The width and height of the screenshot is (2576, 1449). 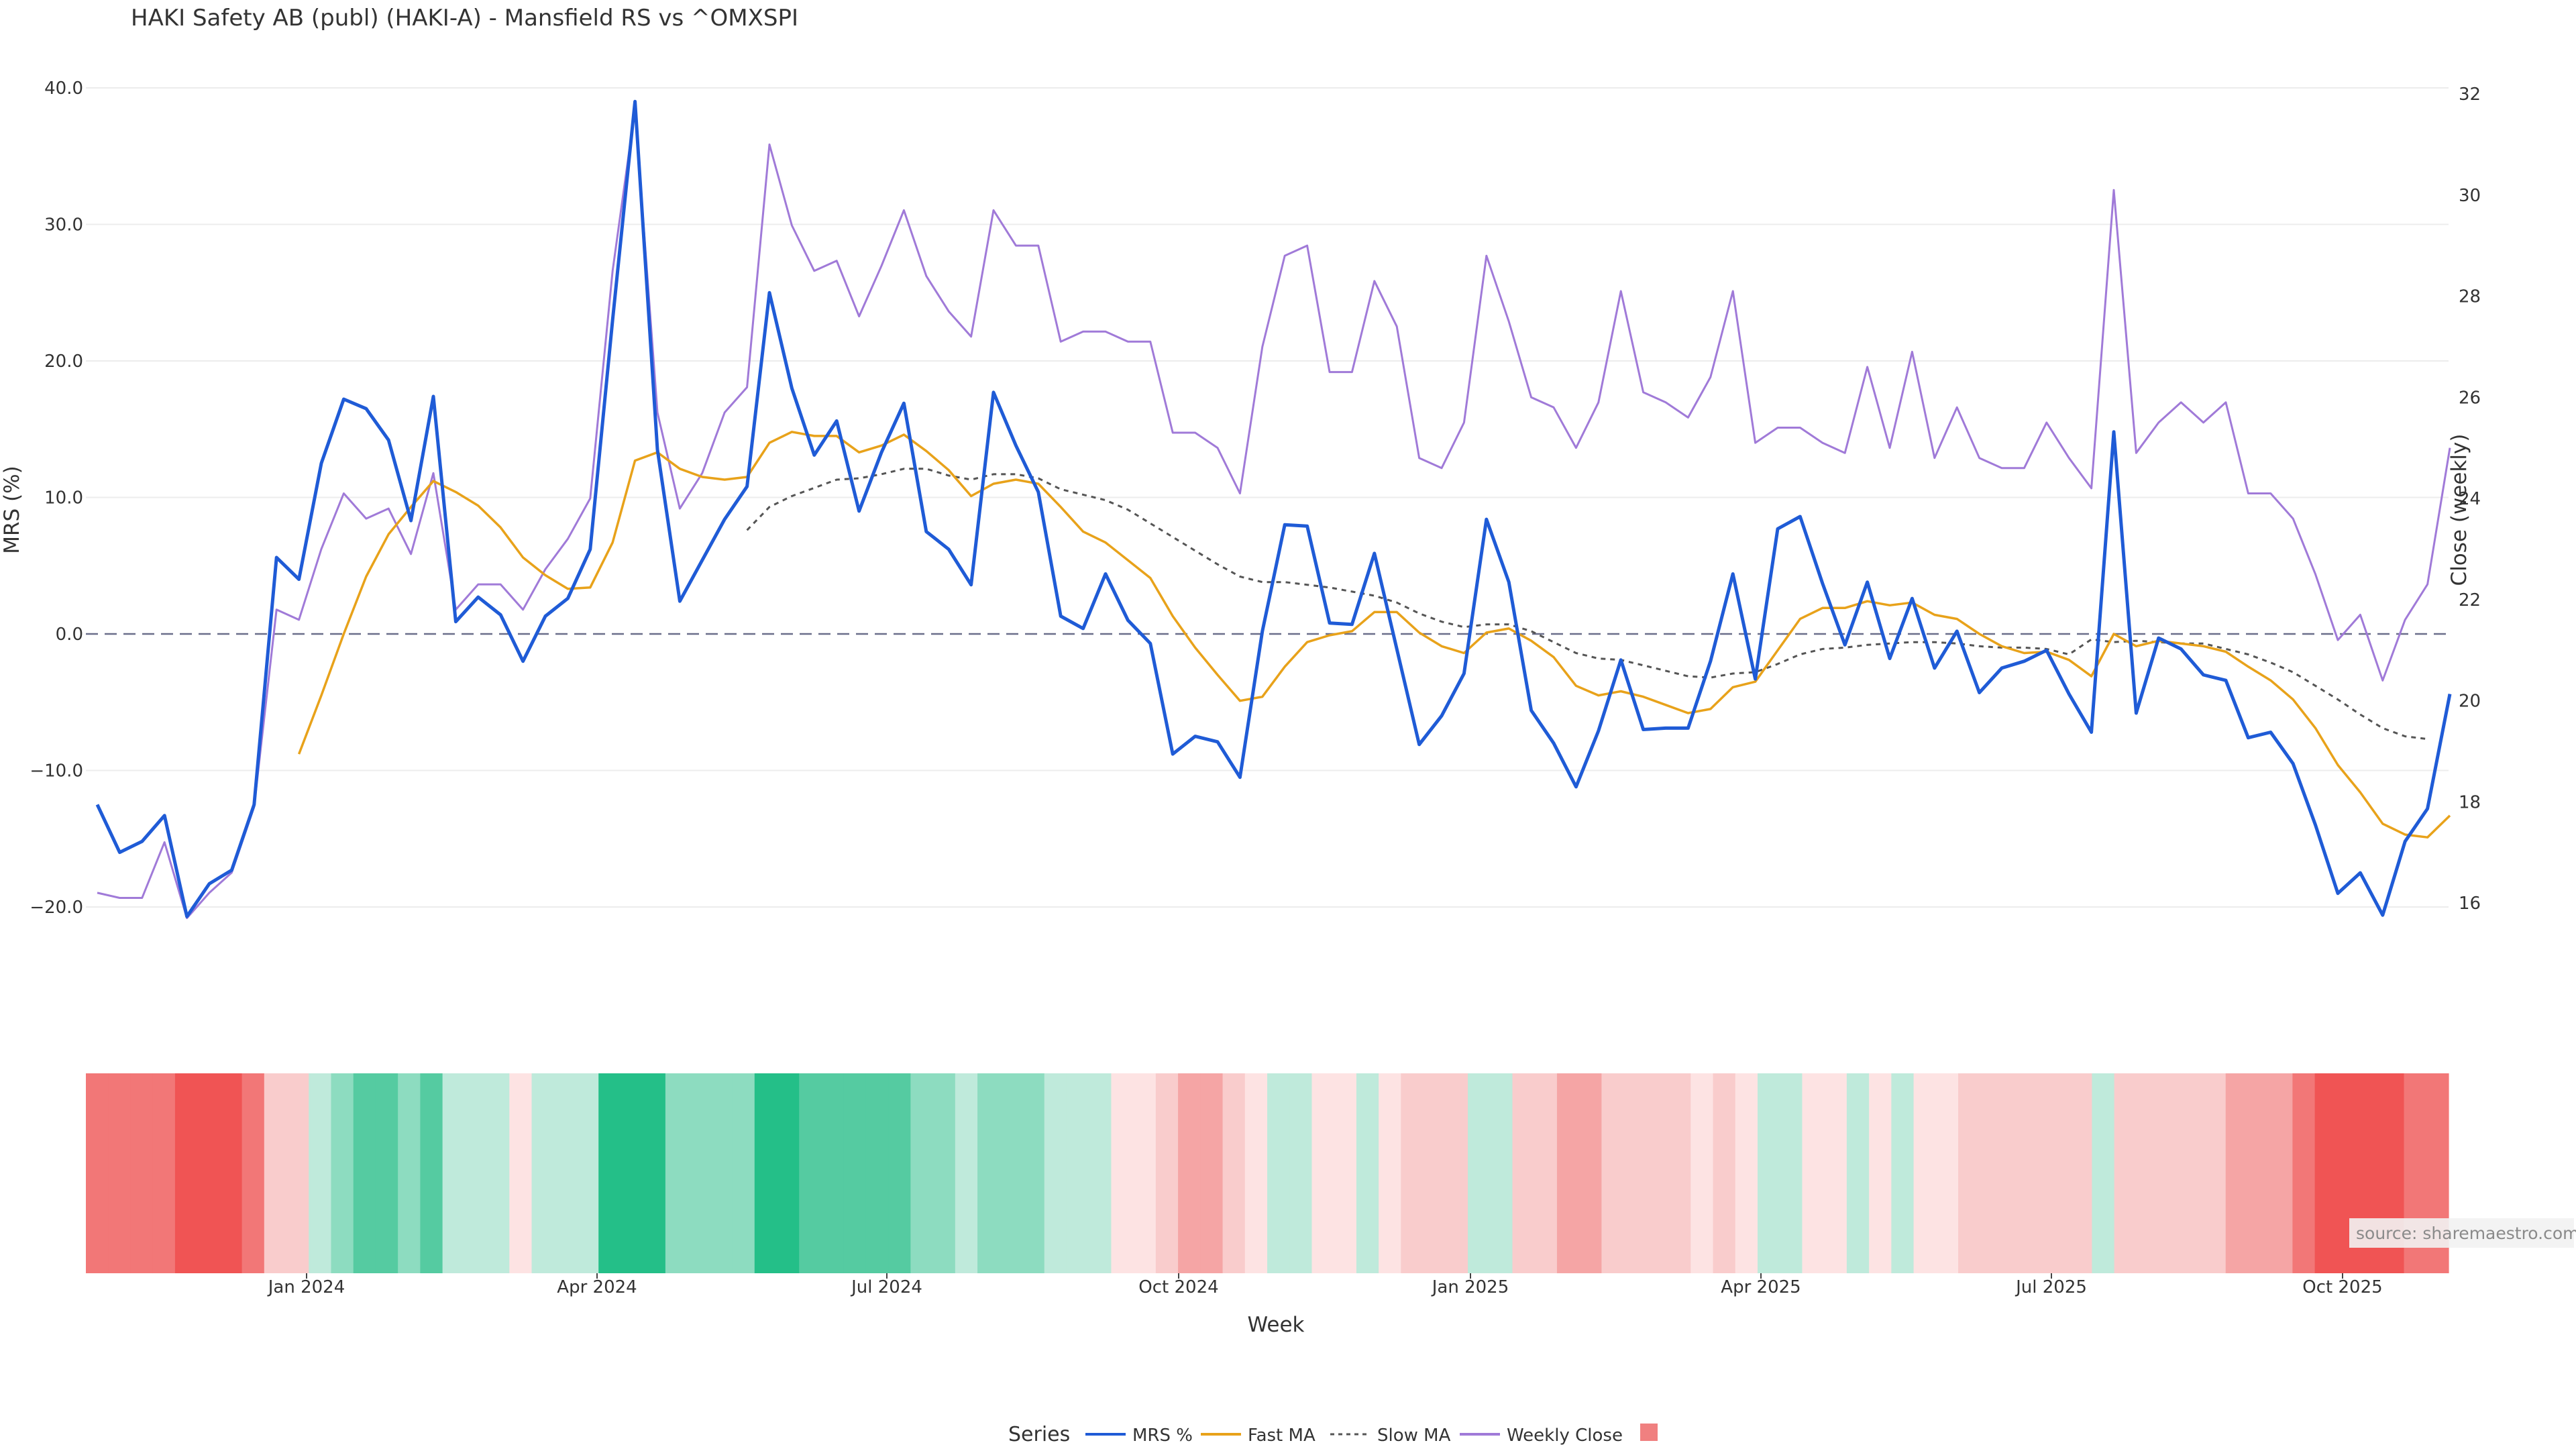 What do you see at coordinates (2470, 904) in the screenshot?
I see `right-tick-label: 16` at bounding box center [2470, 904].